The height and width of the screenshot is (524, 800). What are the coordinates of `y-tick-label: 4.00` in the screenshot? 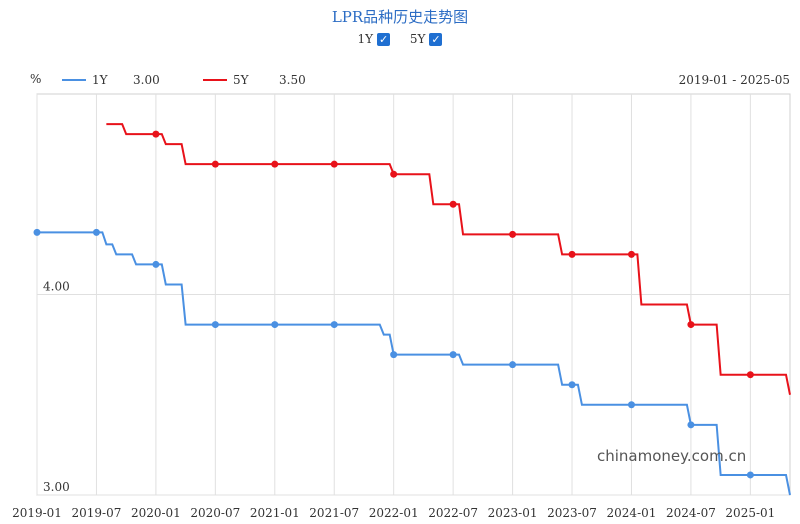 It's located at (56, 287).